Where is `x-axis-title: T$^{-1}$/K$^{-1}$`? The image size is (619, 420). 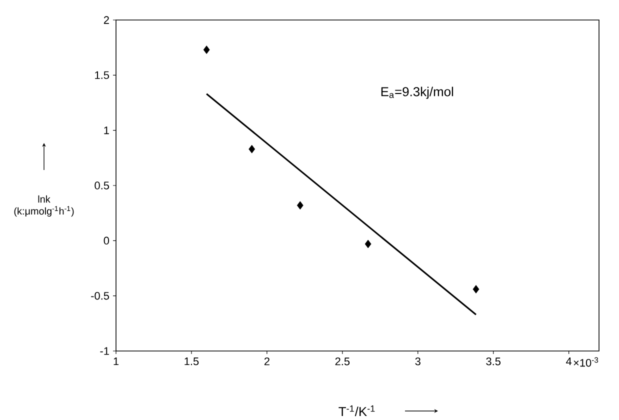 x-axis-title: T$^{-1}$/K$^{-1}$ is located at coordinates (356, 410).